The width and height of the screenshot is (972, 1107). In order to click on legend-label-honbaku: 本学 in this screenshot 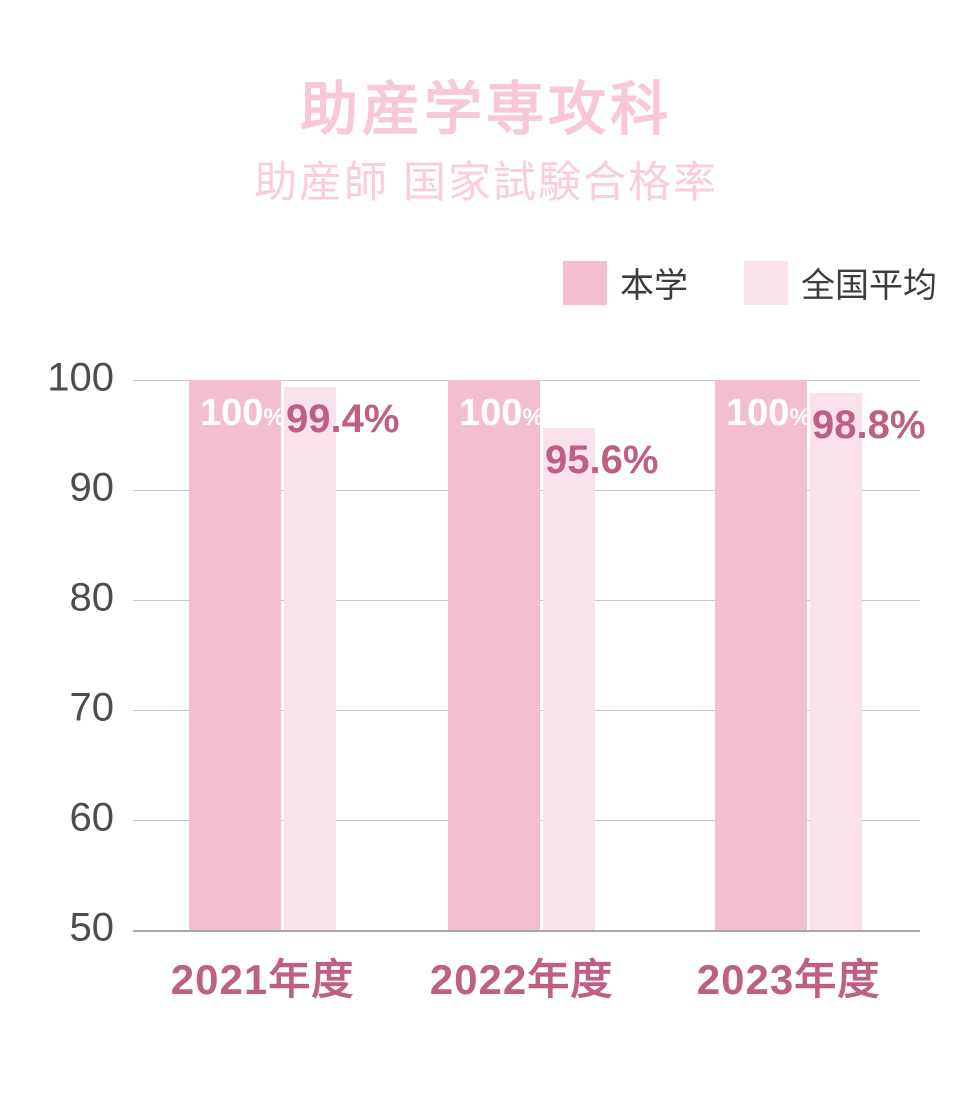, I will do `click(654, 286)`.